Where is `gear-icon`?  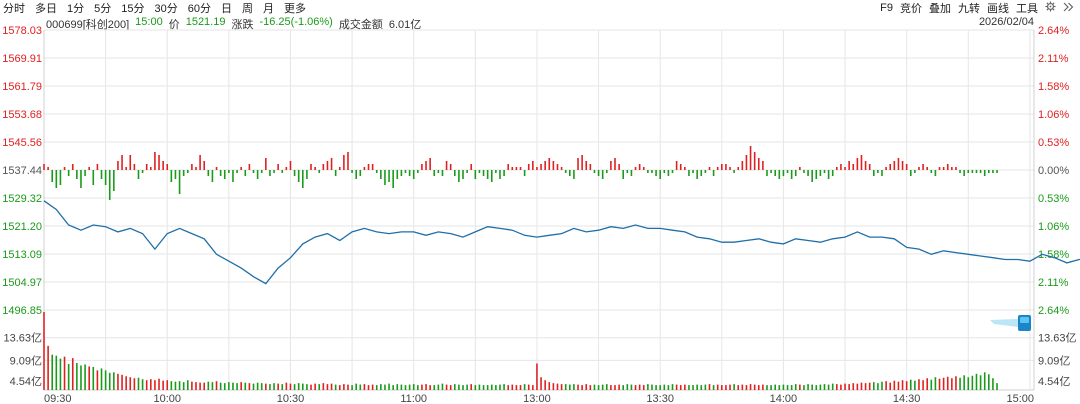 gear-icon is located at coordinates (1050, 8).